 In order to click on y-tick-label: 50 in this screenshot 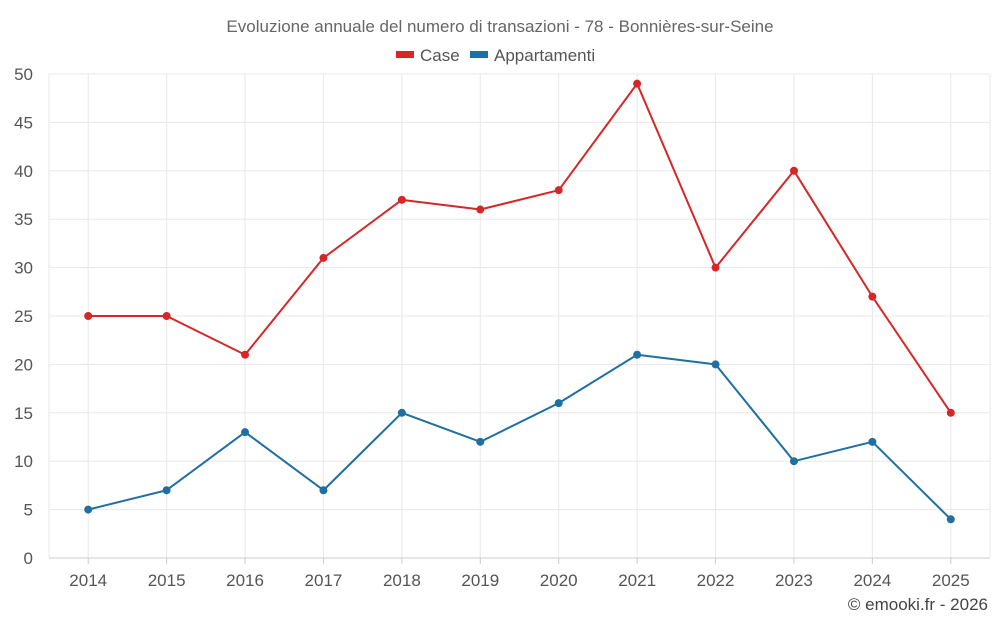, I will do `click(23, 74)`.